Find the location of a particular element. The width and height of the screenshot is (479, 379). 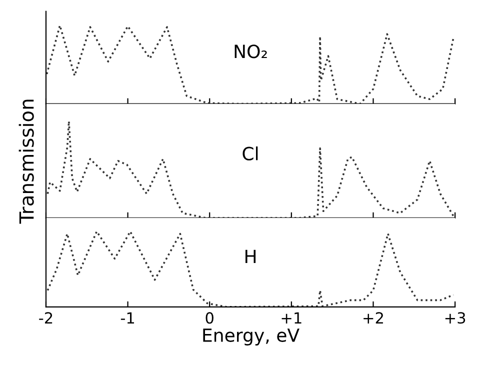

annotation: Cl is located at coordinates (250, 153).